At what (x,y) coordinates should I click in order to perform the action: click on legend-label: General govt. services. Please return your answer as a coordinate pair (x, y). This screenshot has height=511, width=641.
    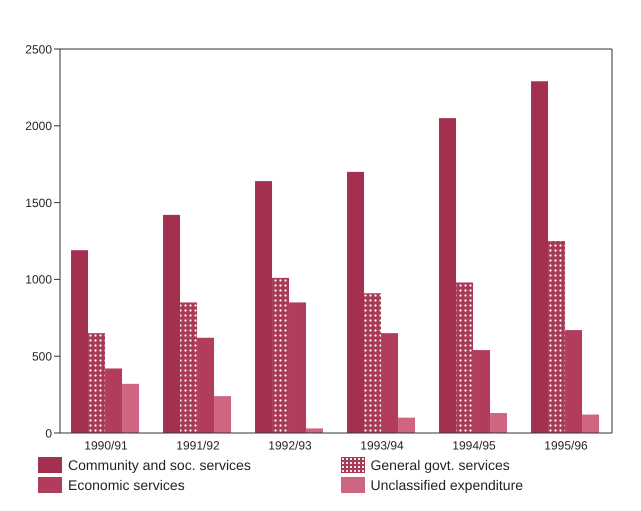
    Looking at the image, I should click on (440, 465).